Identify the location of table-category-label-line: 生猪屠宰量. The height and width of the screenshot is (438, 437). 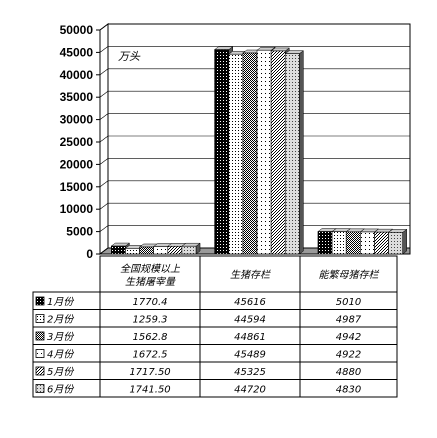
(150, 282).